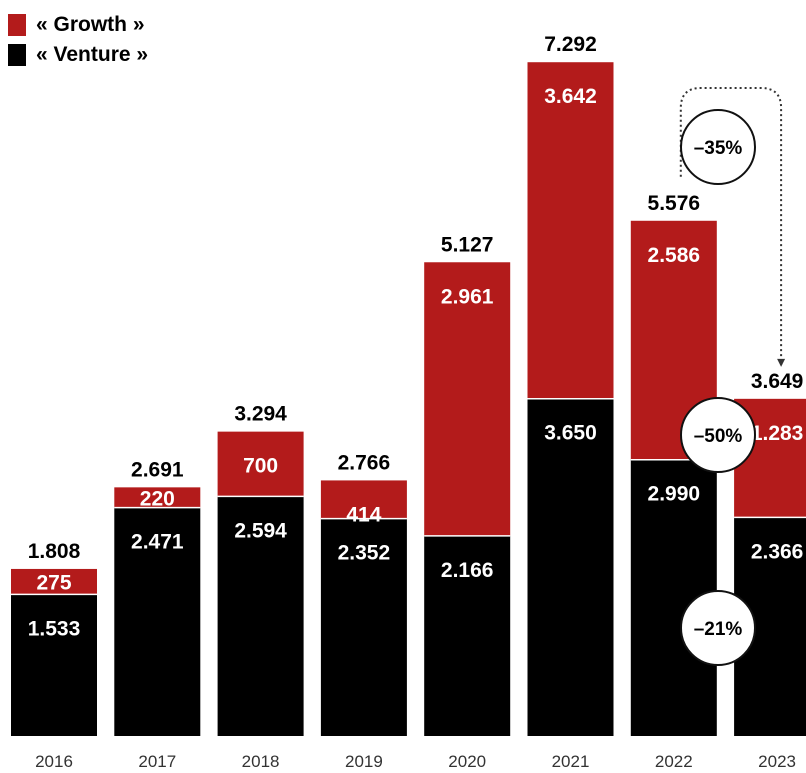  I want to click on tick-label-2022: 2022, so click(674, 761).